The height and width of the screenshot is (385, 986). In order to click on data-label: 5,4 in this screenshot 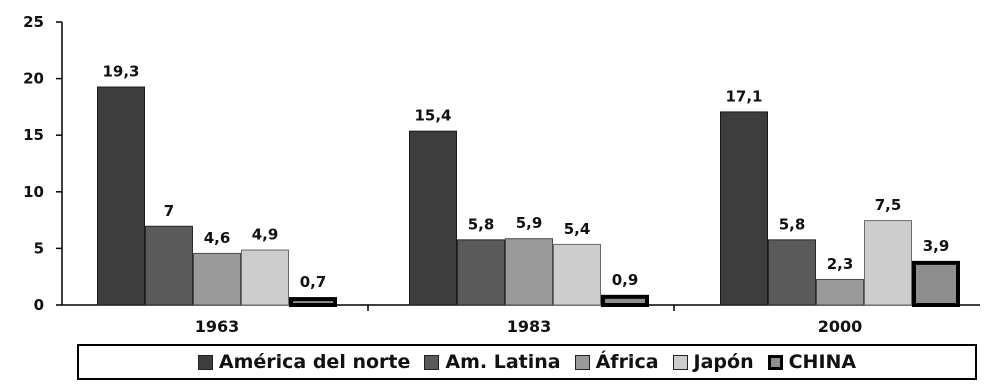, I will do `click(577, 229)`.